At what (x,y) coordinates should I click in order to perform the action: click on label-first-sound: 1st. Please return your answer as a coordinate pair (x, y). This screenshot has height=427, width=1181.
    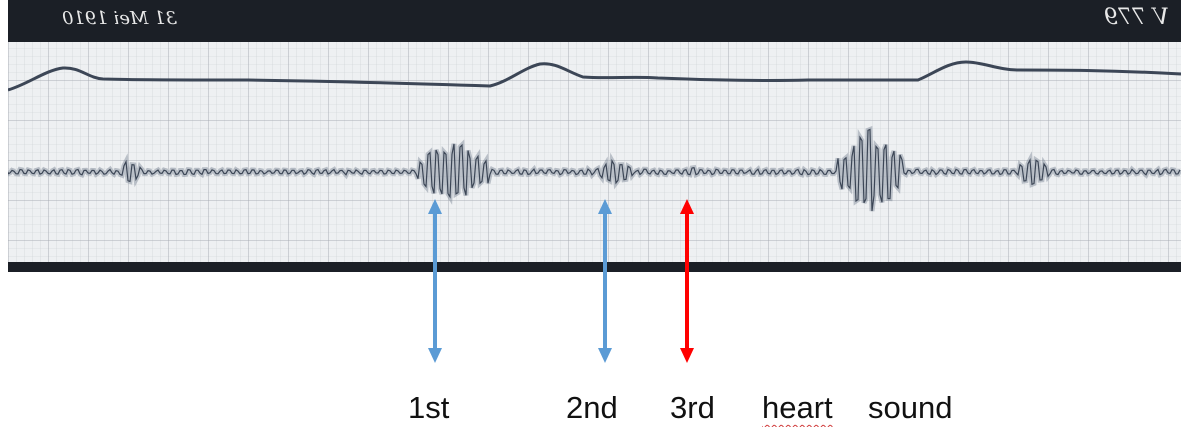
    Looking at the image, I should click on (429, 407).